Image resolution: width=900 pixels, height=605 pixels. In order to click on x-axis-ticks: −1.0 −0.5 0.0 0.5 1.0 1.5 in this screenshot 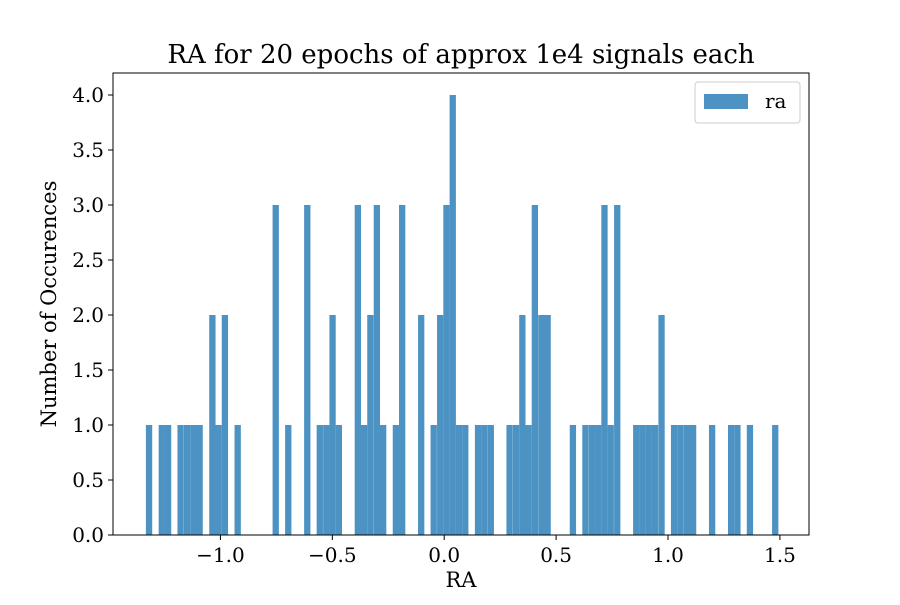, I will do `click(496, 551)`.